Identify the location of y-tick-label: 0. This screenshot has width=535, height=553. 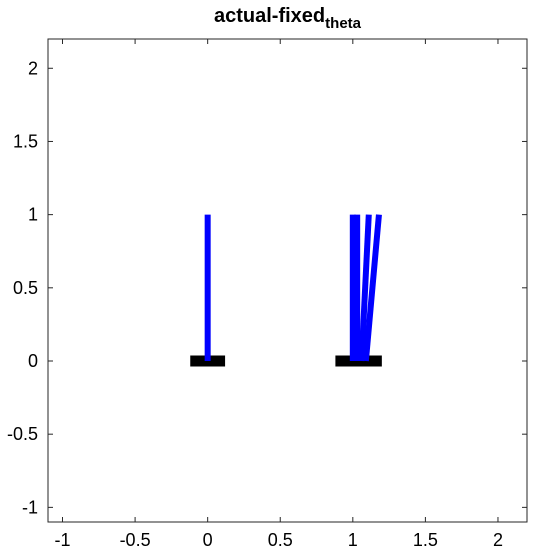
(33, 361).